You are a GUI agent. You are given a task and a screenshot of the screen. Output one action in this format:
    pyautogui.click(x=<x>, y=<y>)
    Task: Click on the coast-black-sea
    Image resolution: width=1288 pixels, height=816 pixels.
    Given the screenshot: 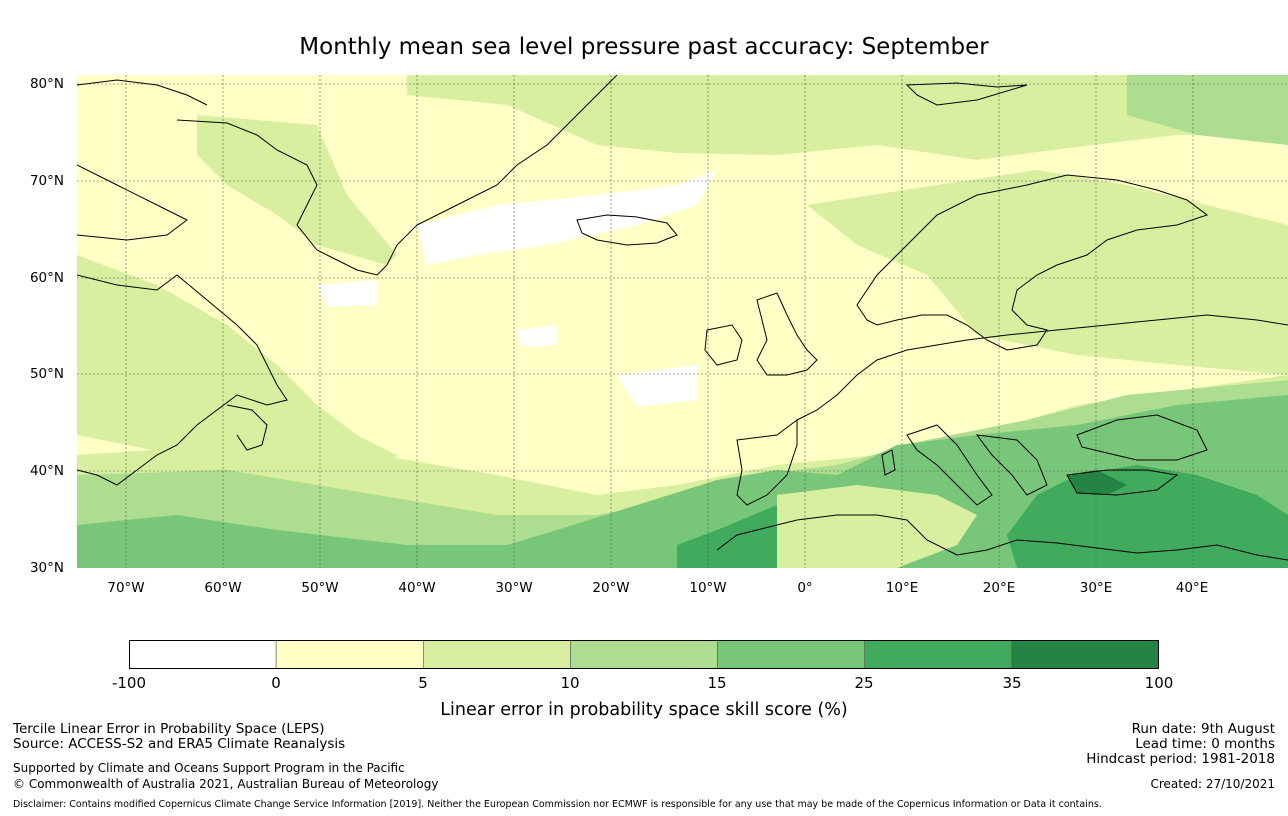 What is the action you would take?
    pyautogui.click(x=1142, y=437)
    